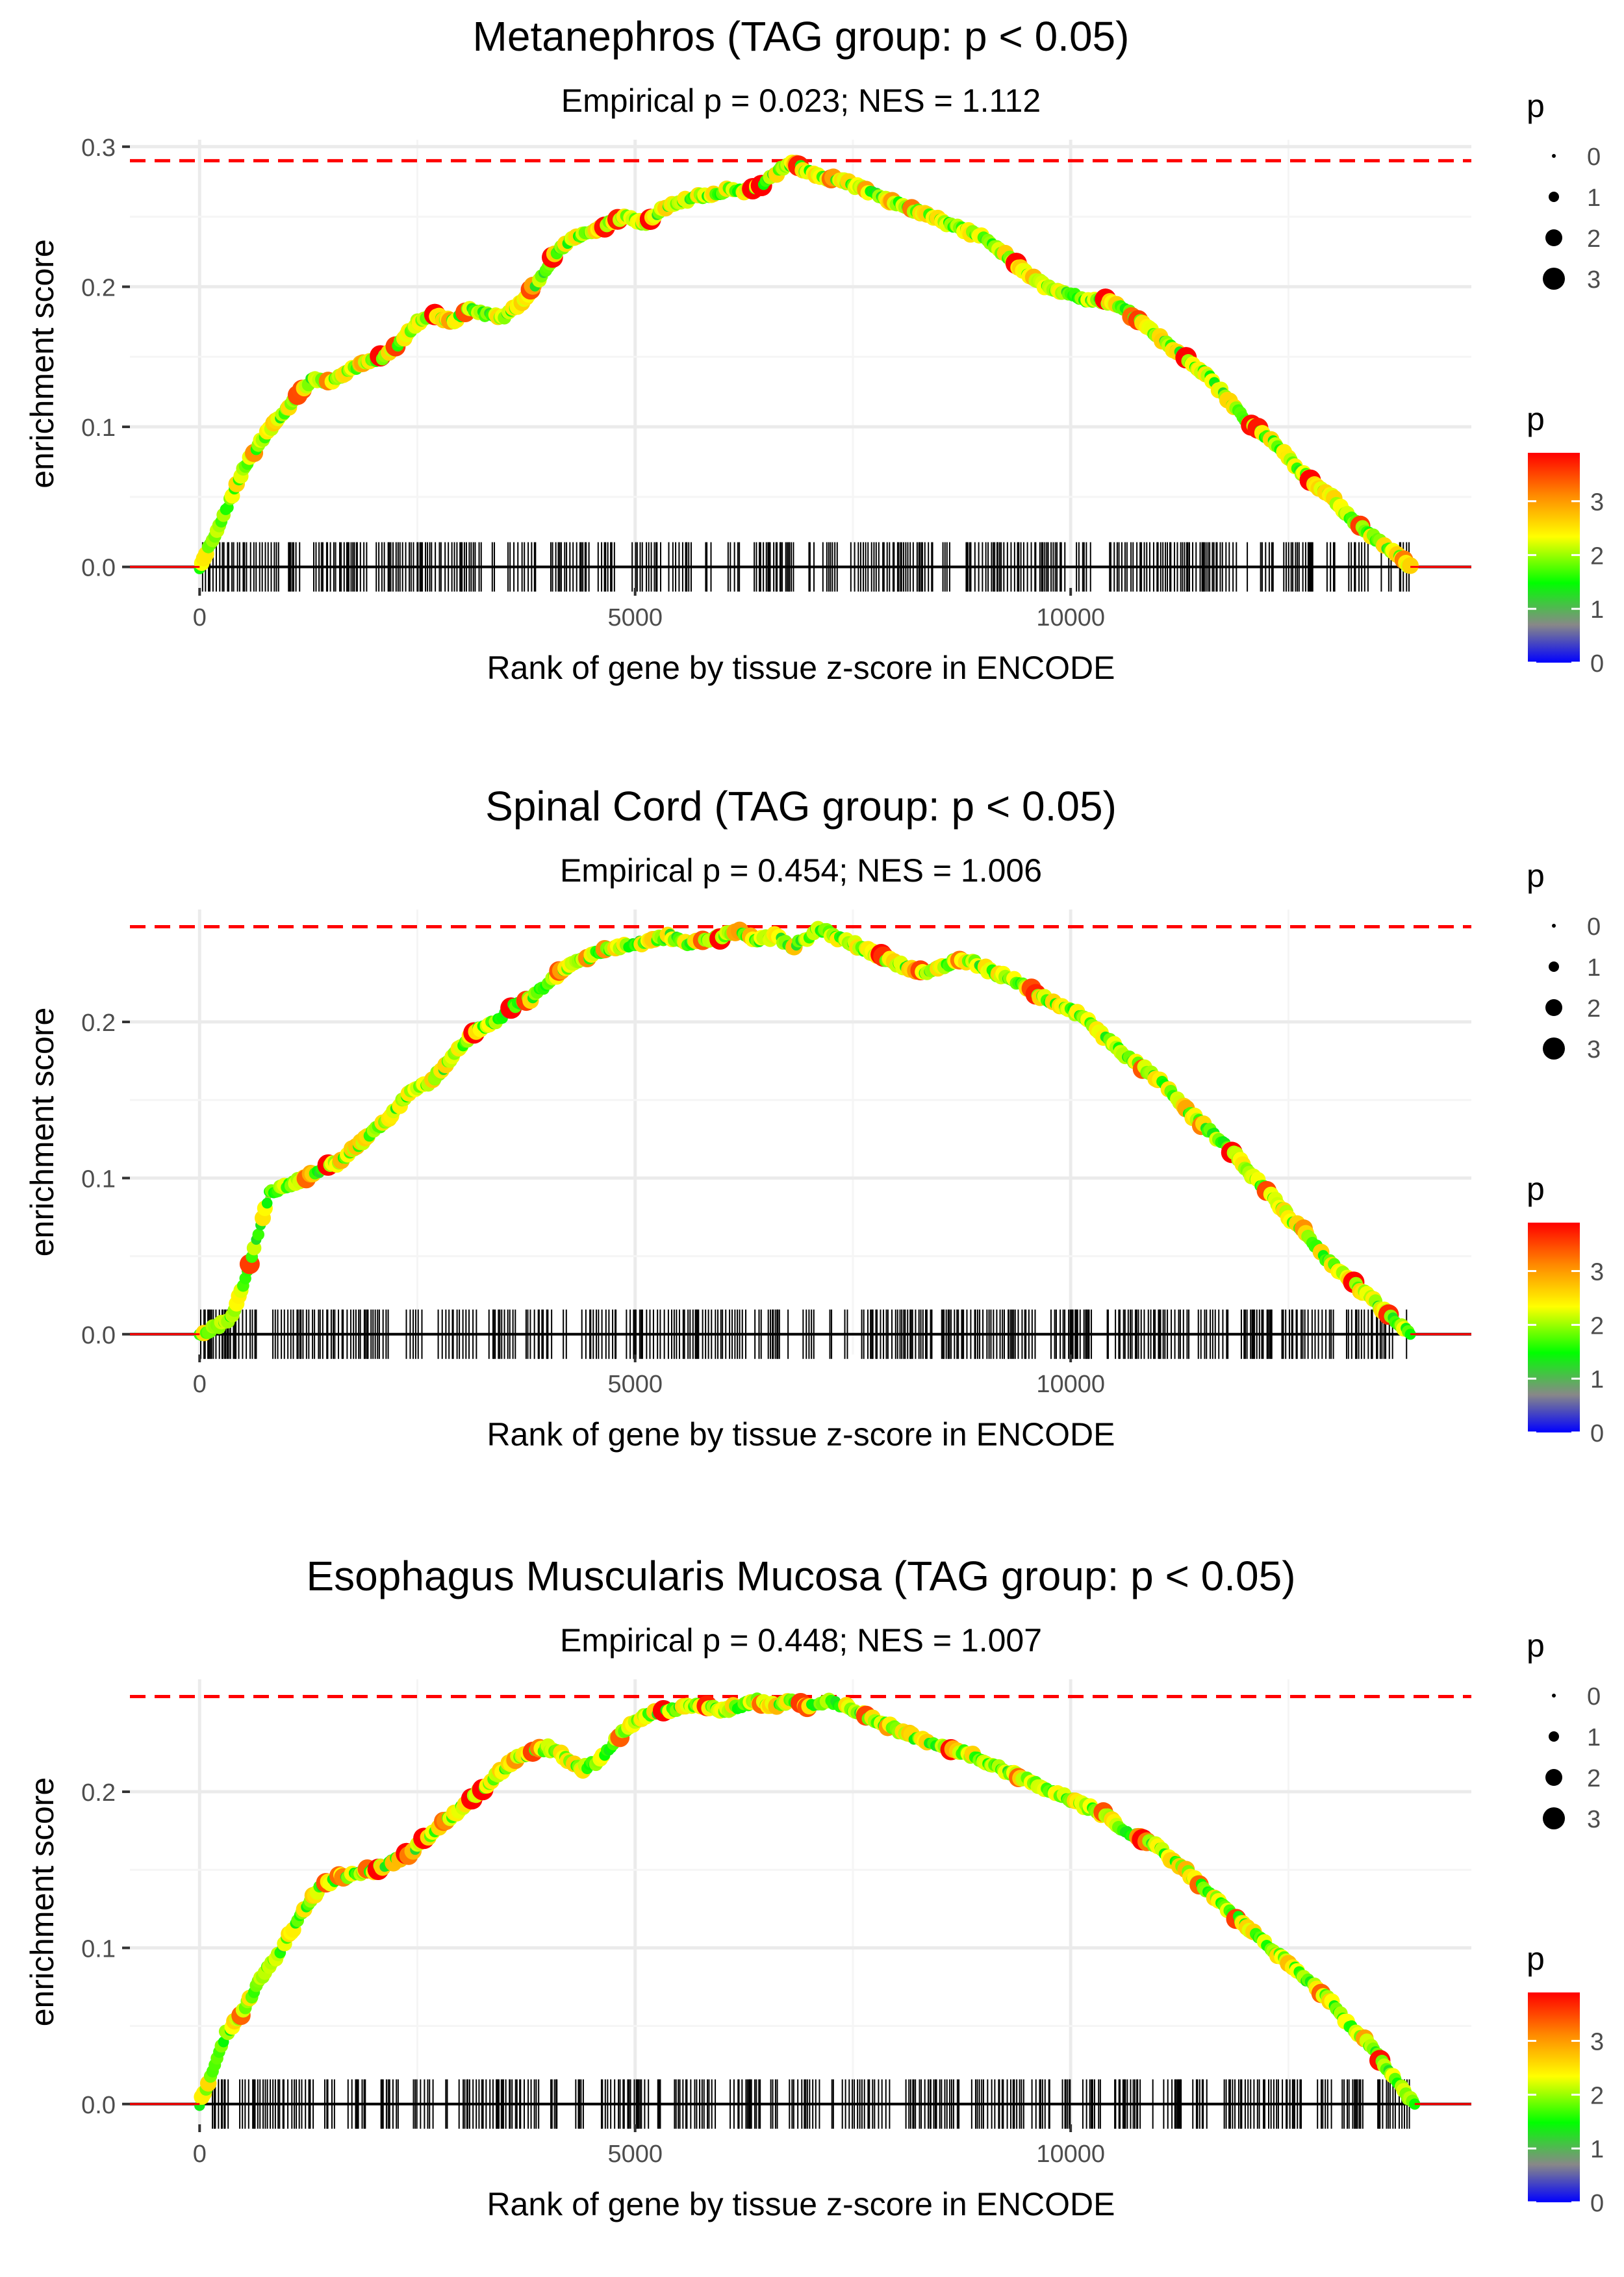  I want to click on es-curve-line, so click(807, 1902).